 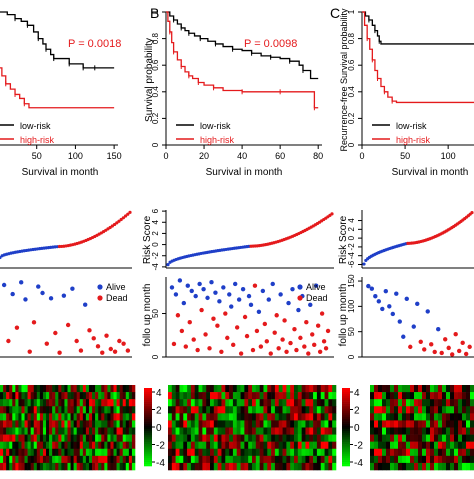 I want to click on y-tick-label: 100, so click(x=351, y=306).